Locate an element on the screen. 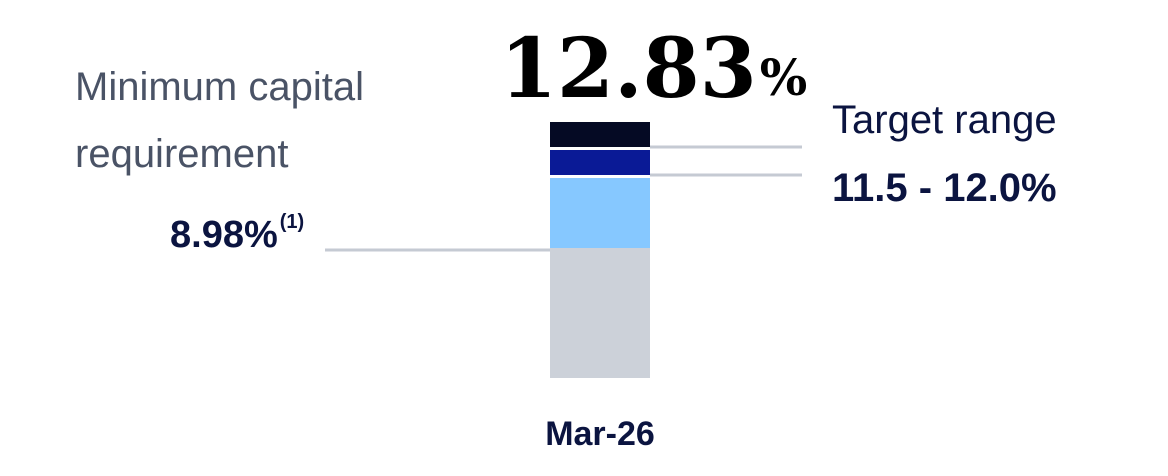  segment-surplus is located at coordinates (600, 134).